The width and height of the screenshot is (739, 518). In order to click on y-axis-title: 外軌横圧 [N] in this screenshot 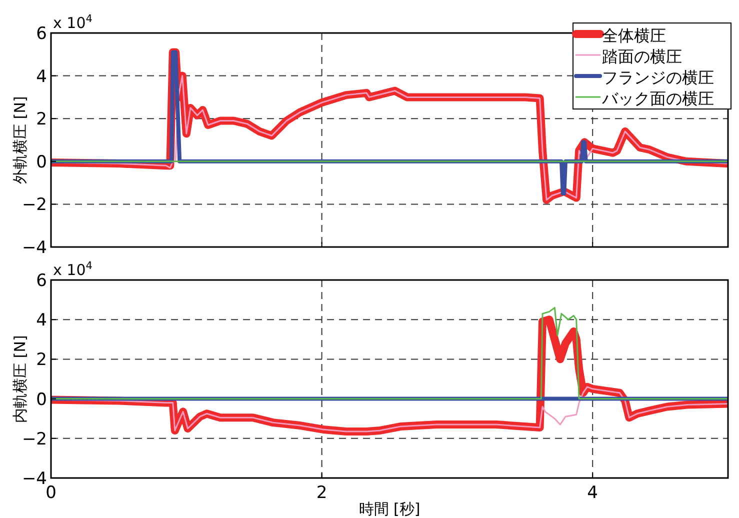, I will do `click(20, 140)`.